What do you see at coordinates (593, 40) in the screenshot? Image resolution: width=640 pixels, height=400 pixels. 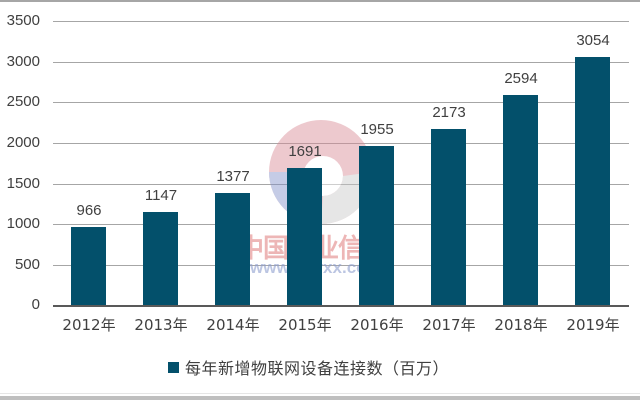 I see `data-label: 3054` at bounding box center [593, 40].